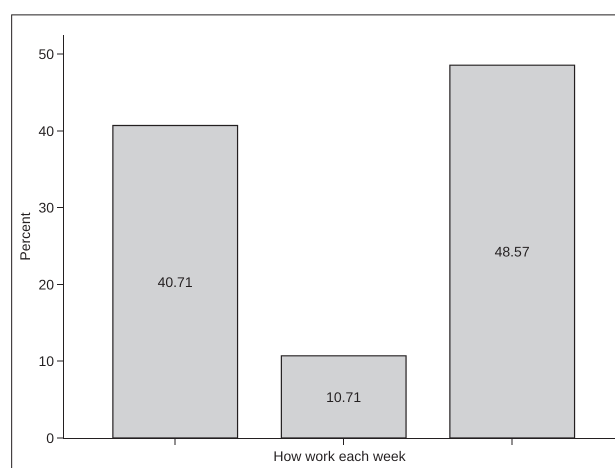 The image size is (615, 468). Describe the element at coordinates (46, 284) in the screenshot. I see `y-tick-label: 20` at that location.